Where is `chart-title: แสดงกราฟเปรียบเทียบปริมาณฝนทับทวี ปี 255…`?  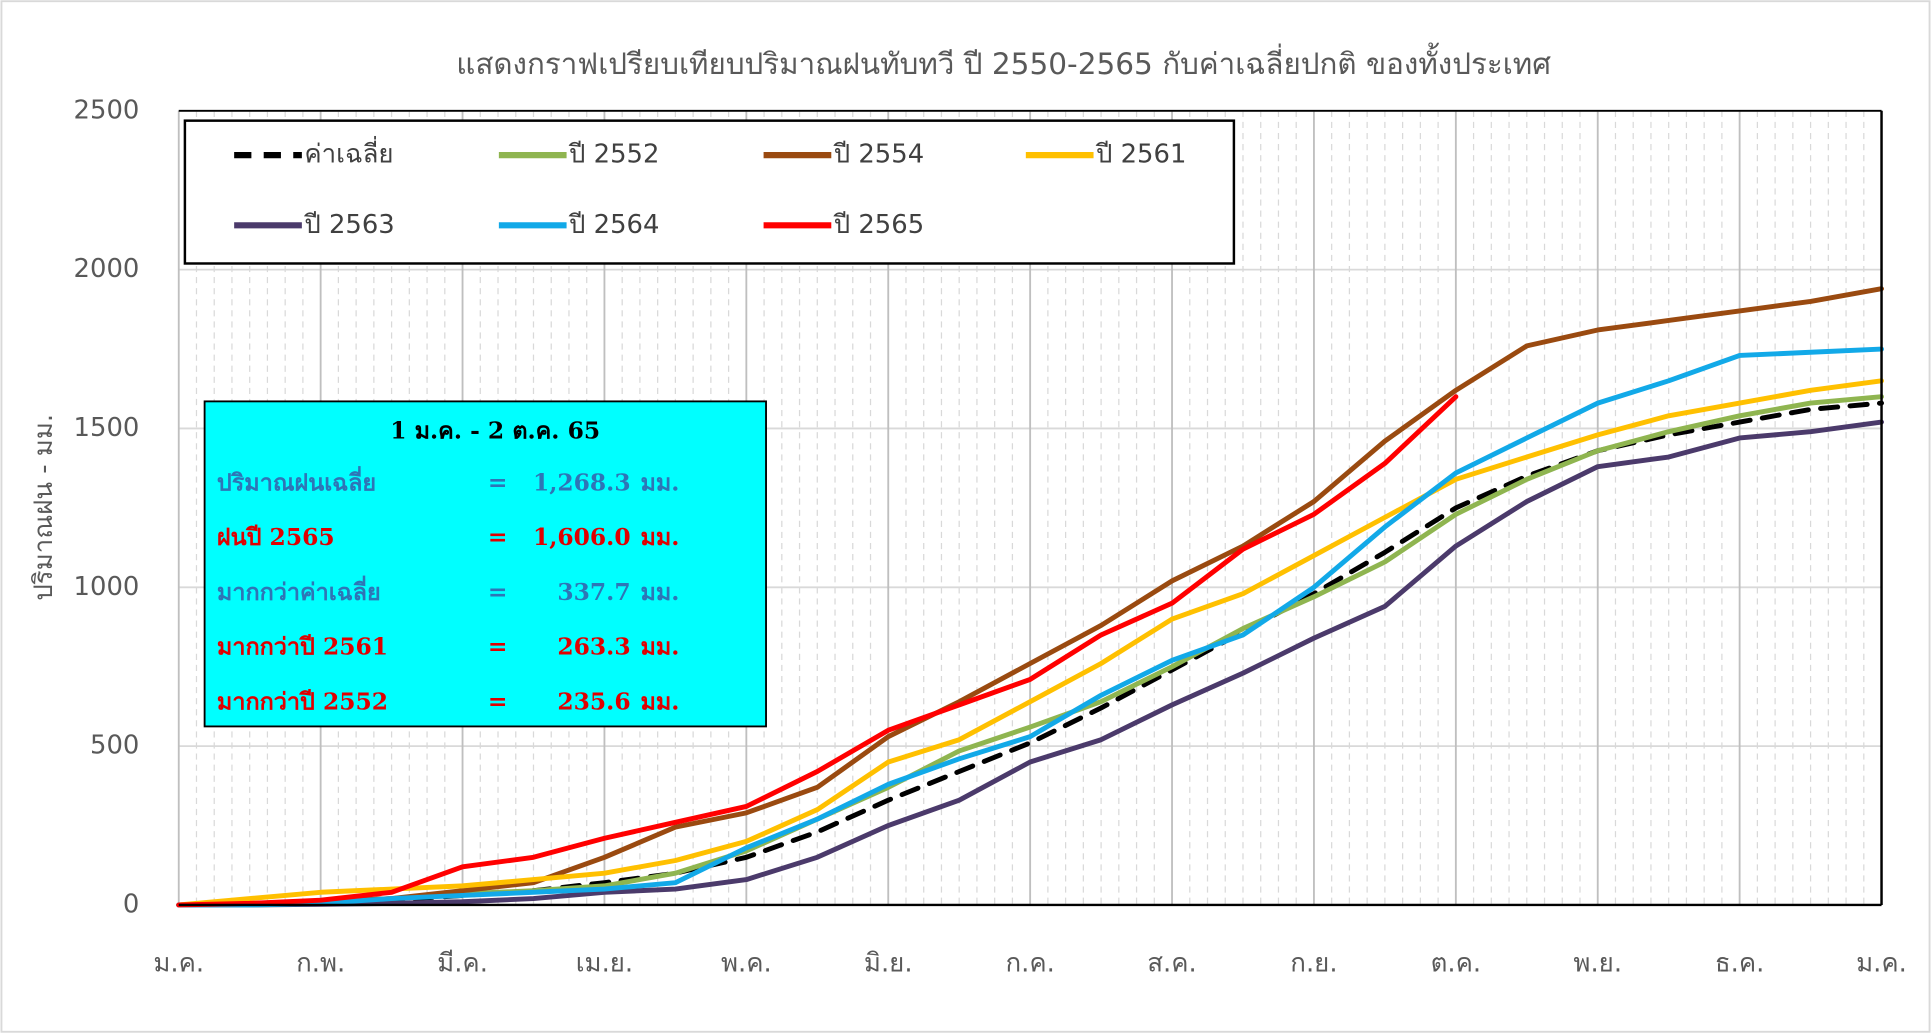 chart-title: แสดงกราฟเปรียบเทียบปริมาณฝนทับทวี ปี 255… is located at coordinates (1003, 62).